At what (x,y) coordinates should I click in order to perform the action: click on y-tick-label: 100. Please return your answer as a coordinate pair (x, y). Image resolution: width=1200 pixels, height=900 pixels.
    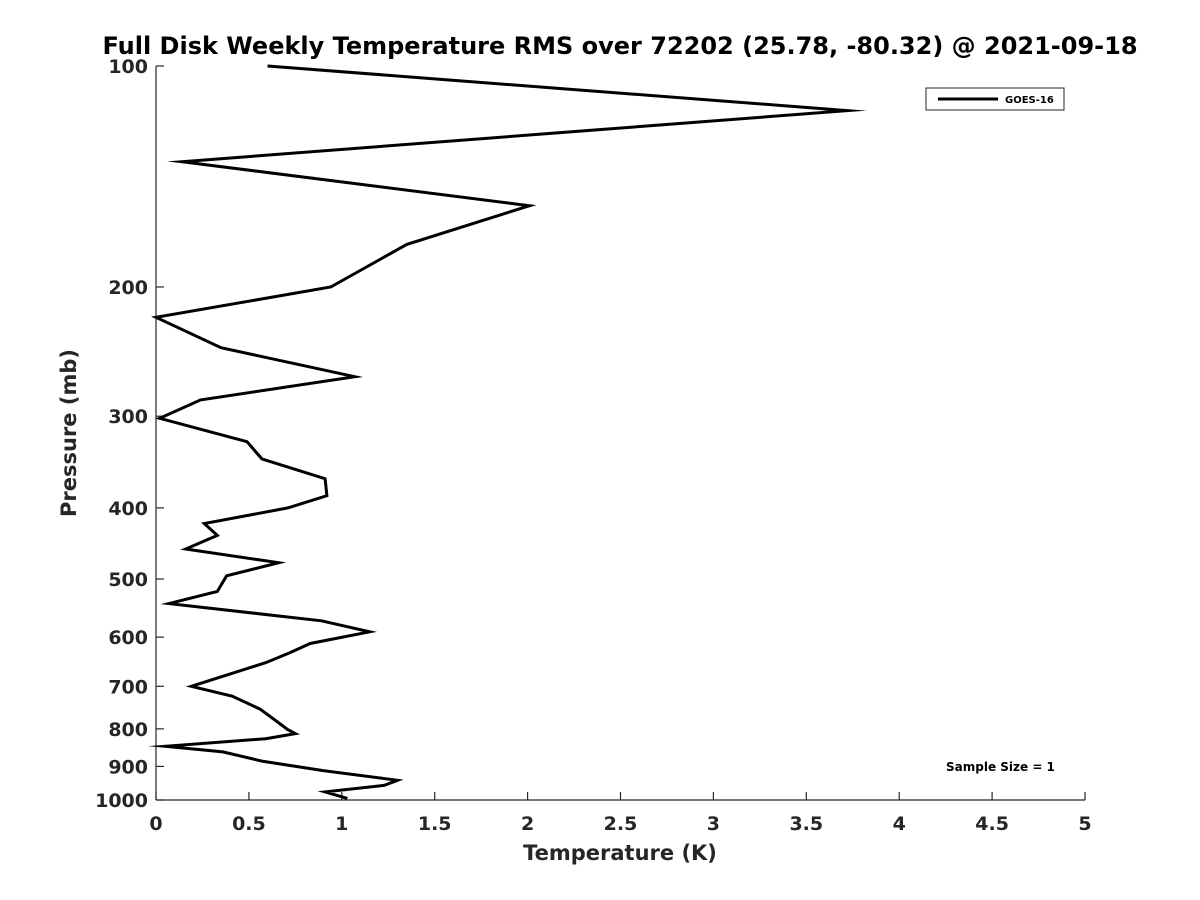
    Looking at the image, I should click on (128, 67).